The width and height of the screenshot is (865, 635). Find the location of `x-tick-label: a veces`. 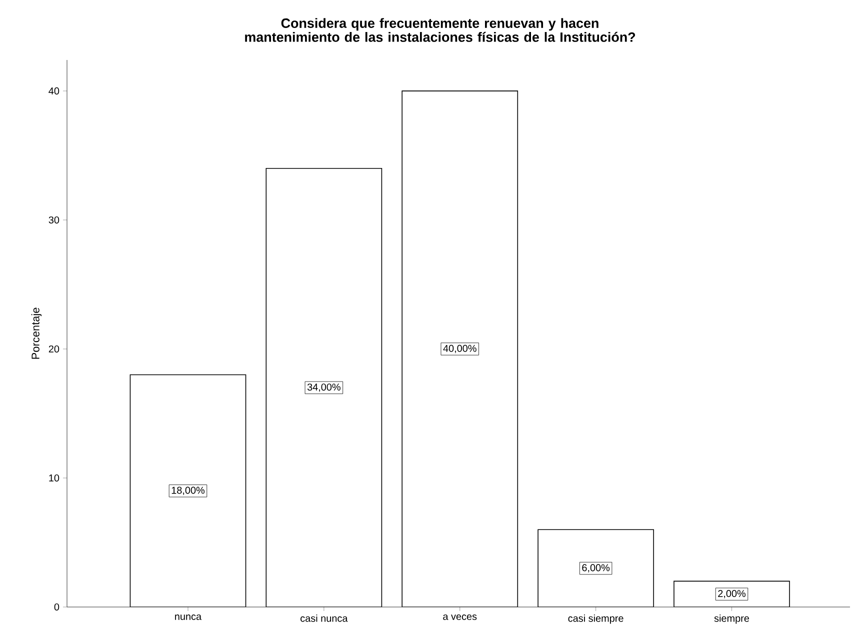

x-tick-label: a veces is located at coordinates (460, 617).